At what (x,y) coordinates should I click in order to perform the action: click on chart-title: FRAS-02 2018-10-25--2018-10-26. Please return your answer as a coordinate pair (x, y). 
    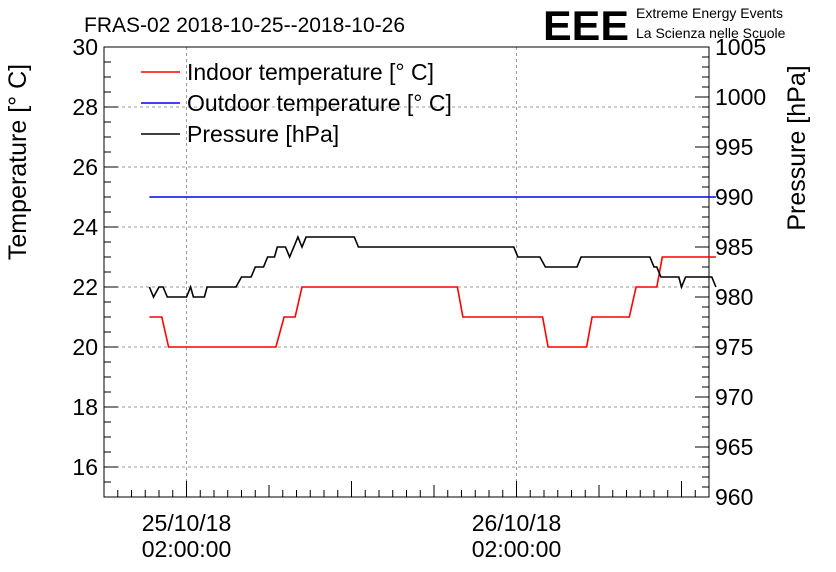
    Looking at the image, I should click on (244, 25).